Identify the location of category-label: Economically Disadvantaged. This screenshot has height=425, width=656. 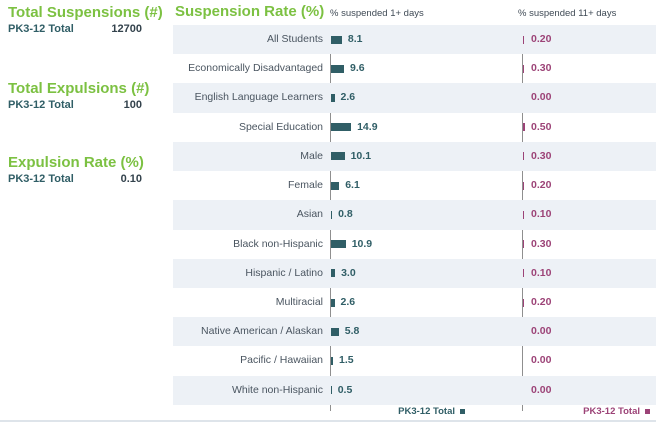
(255, 68).